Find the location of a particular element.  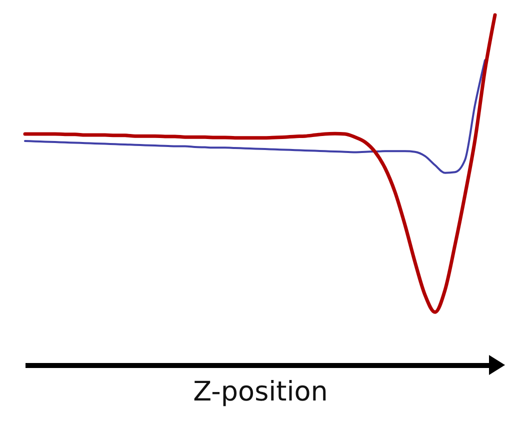

x-axis-title: Z-position is located at coordinates (260, 392).